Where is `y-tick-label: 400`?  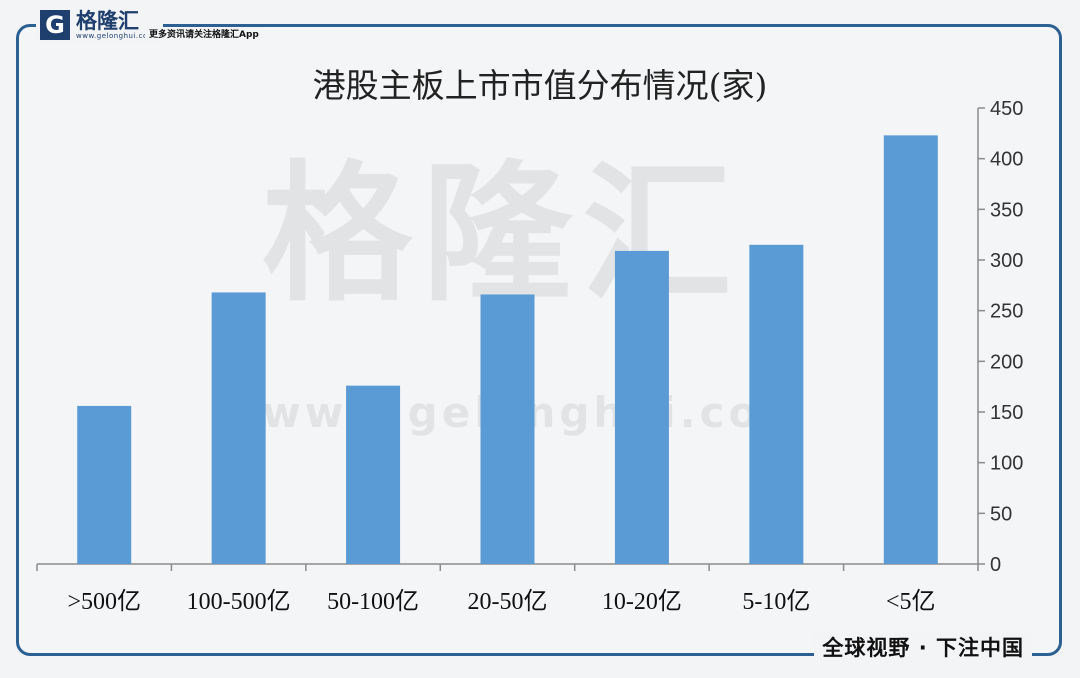
y-tick-label: 400 is located at coordinates (1006, 160).